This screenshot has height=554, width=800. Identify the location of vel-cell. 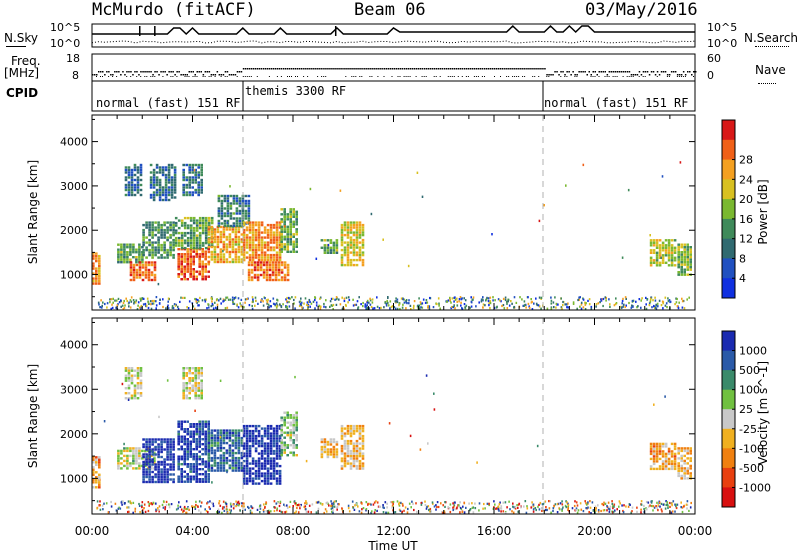
(262, 454).